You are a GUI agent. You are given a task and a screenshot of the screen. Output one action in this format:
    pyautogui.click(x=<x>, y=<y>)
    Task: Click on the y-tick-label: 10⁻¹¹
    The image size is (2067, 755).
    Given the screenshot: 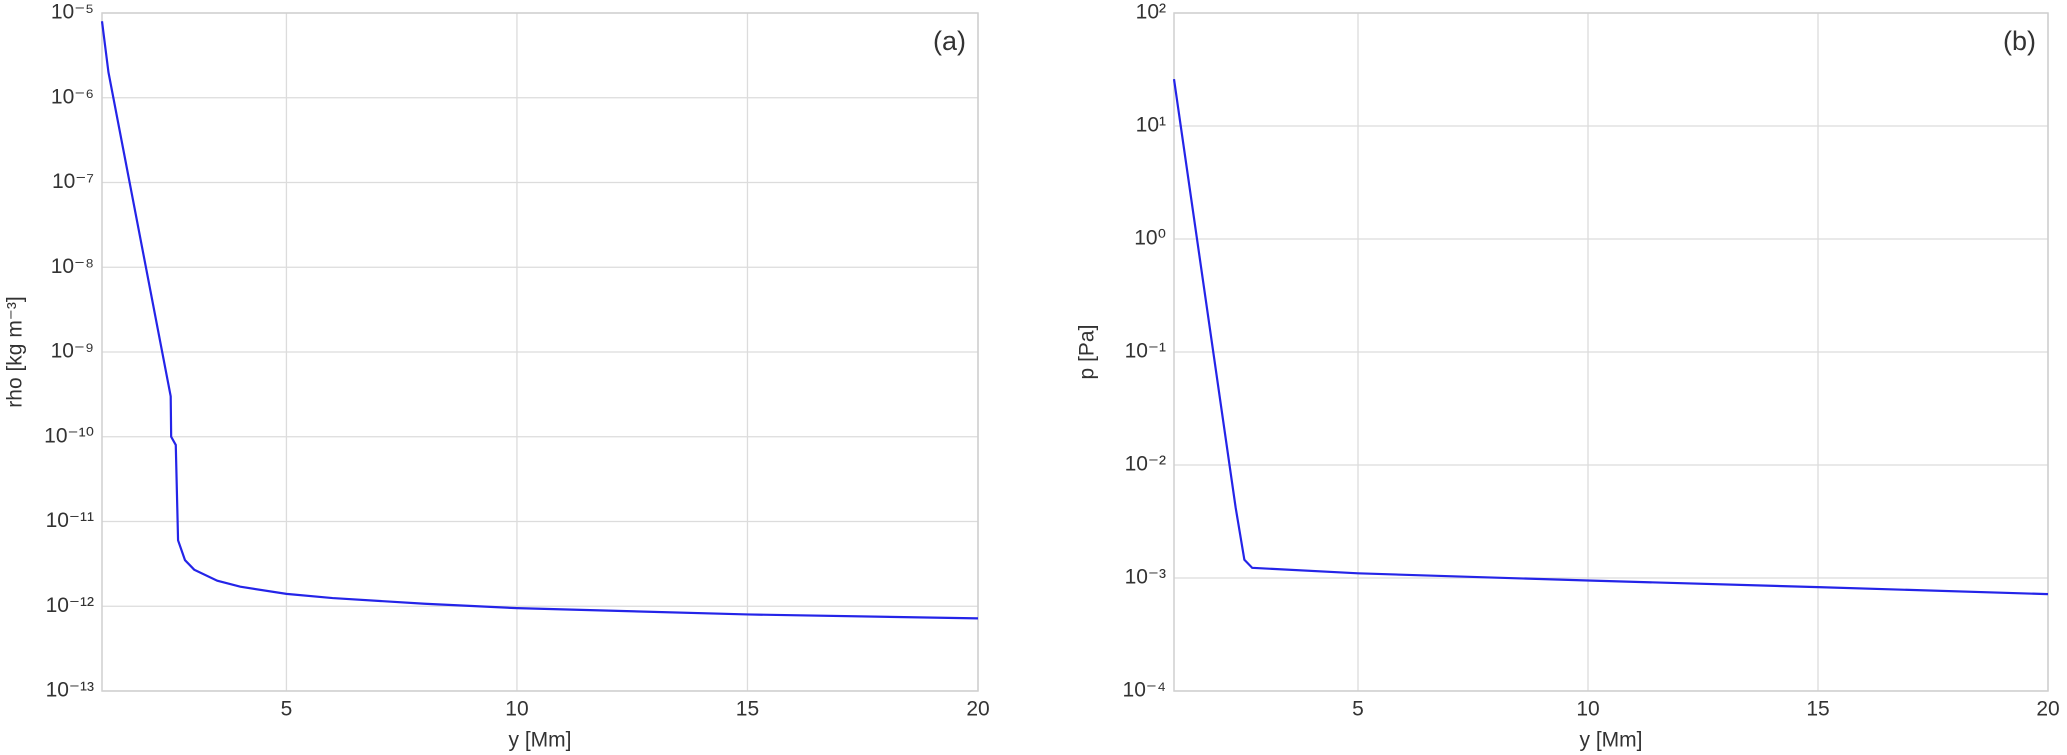 What is the action you would take?
    pyautogui.click(x=70, y=520)
    